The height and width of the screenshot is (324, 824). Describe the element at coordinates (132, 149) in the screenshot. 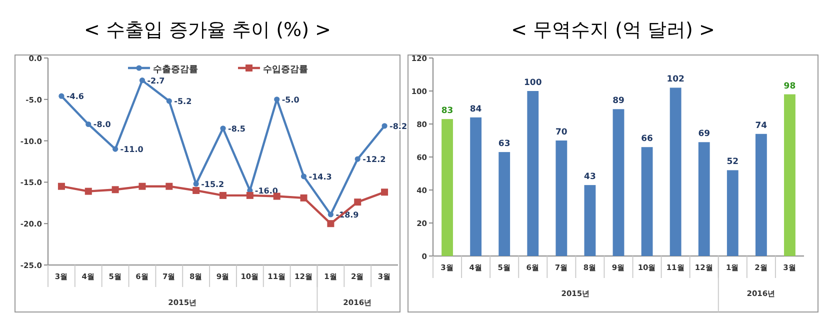

I see `data-label: -11.0` at that location.